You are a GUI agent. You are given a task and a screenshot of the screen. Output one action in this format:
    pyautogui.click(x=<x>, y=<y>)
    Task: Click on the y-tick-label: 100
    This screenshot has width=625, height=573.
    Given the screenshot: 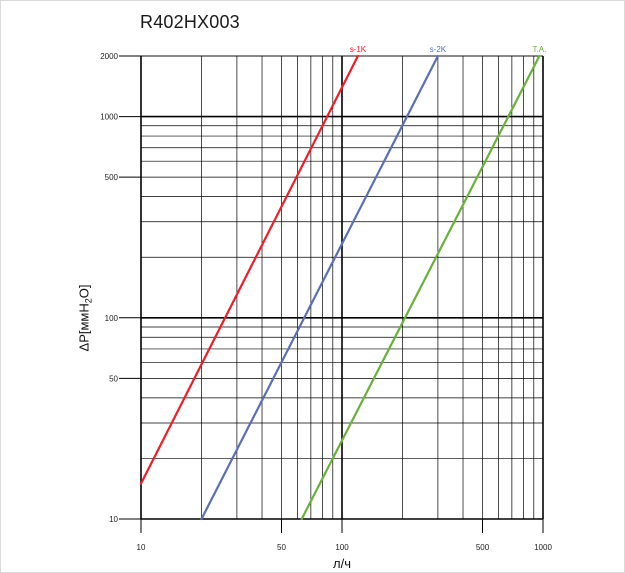 What is the action you would take?
    pyautogui.click(x=112, y=318)
    